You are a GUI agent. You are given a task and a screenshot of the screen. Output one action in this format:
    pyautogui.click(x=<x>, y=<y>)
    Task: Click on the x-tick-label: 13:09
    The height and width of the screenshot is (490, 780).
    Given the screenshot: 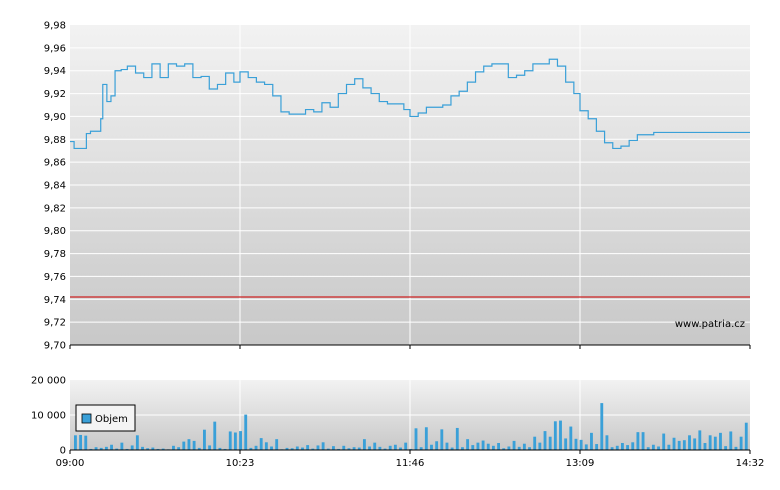 What is the action you would take?
    pyautogui.click(x=580, y=463)
    